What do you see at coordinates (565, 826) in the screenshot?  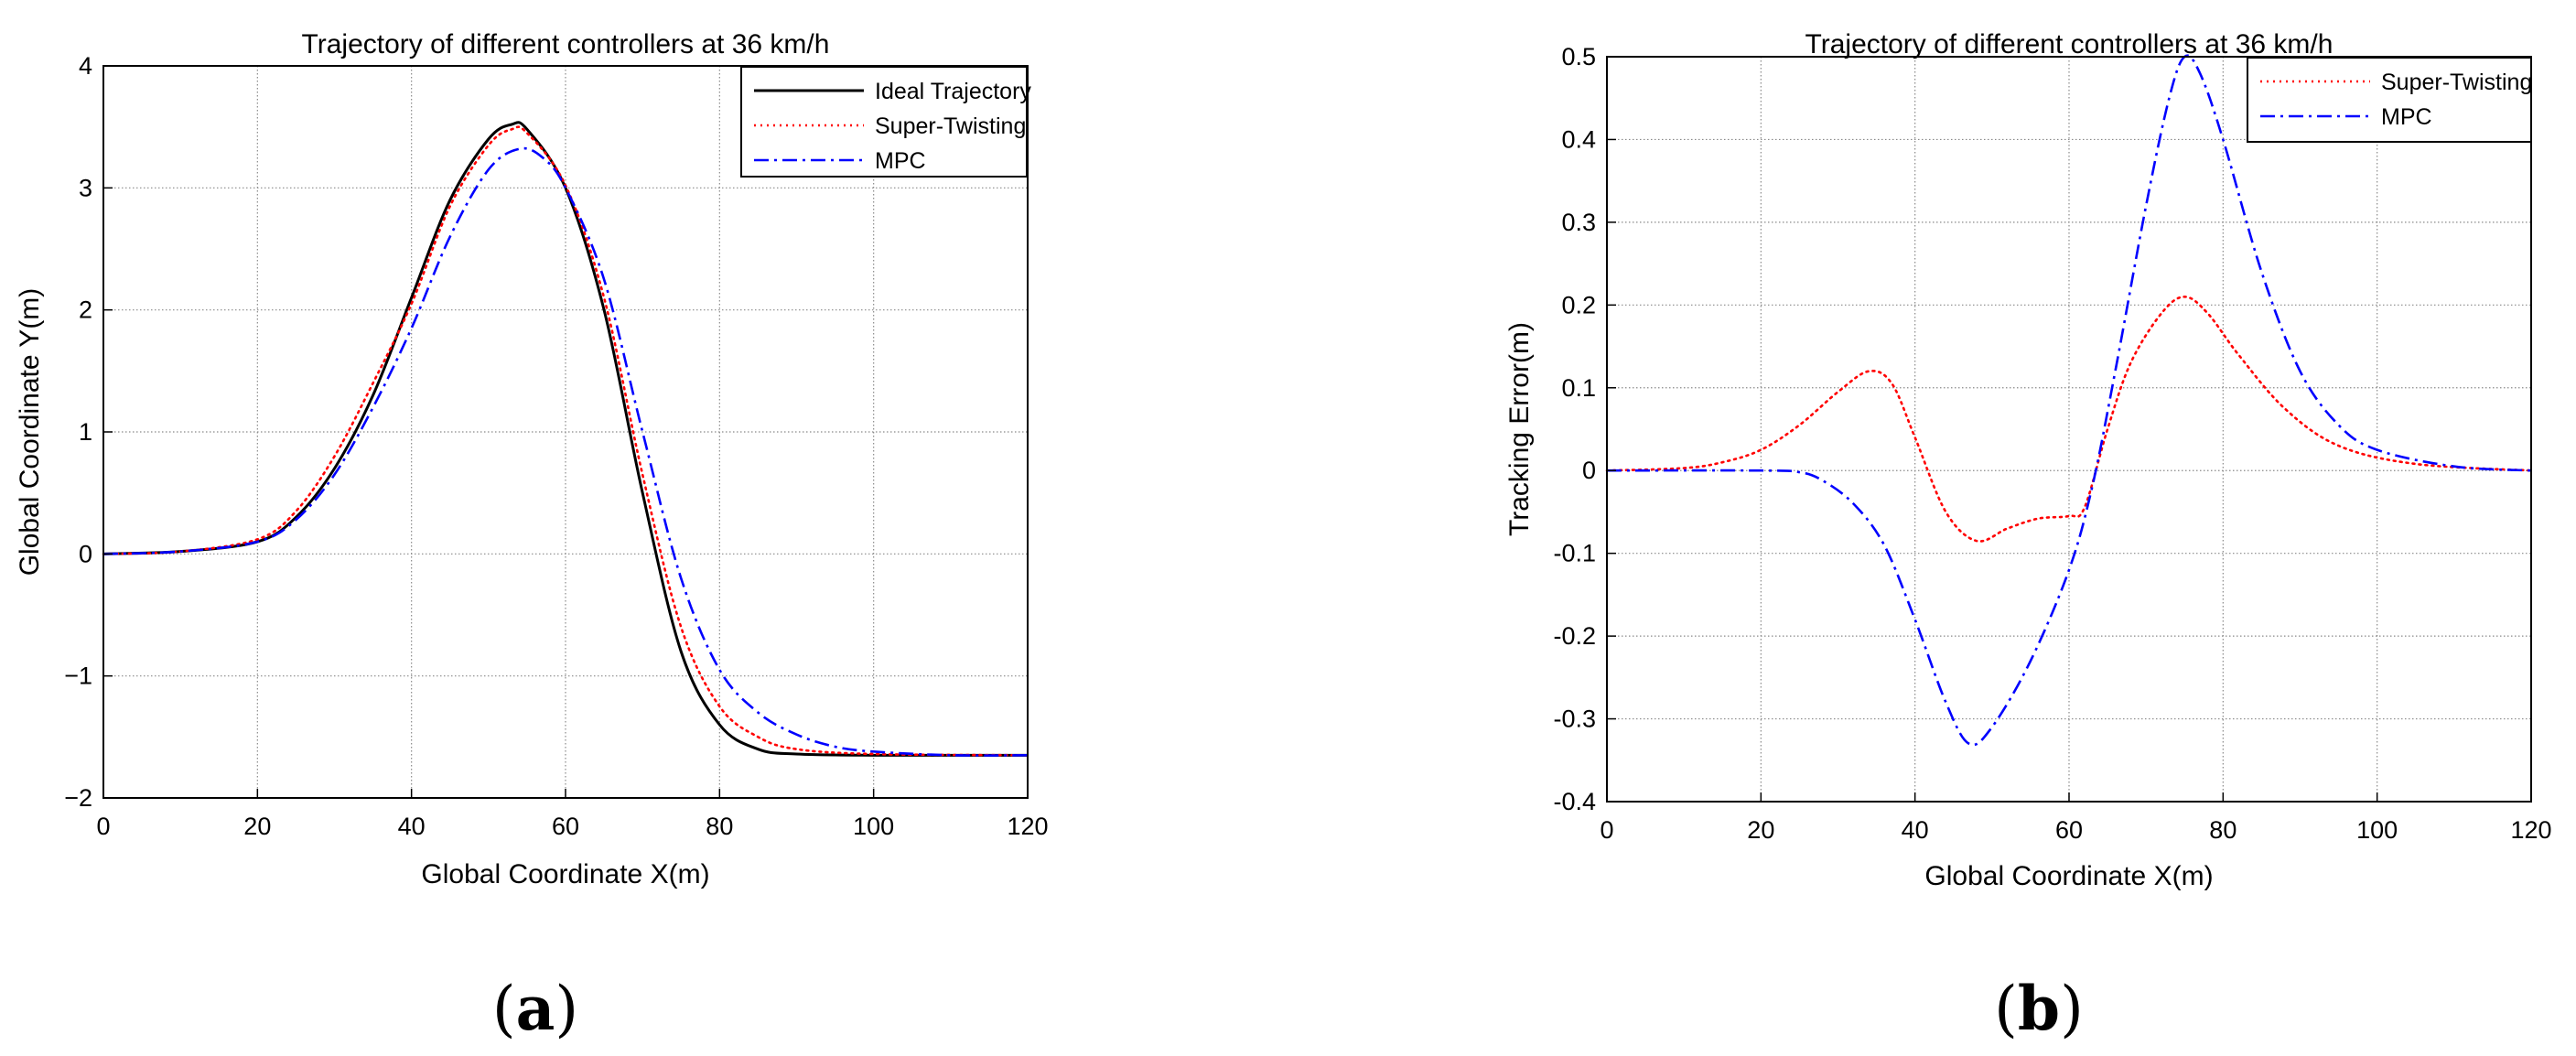 I see `panel-a-x-tick-label: 60` at bounding box center [565, 826].